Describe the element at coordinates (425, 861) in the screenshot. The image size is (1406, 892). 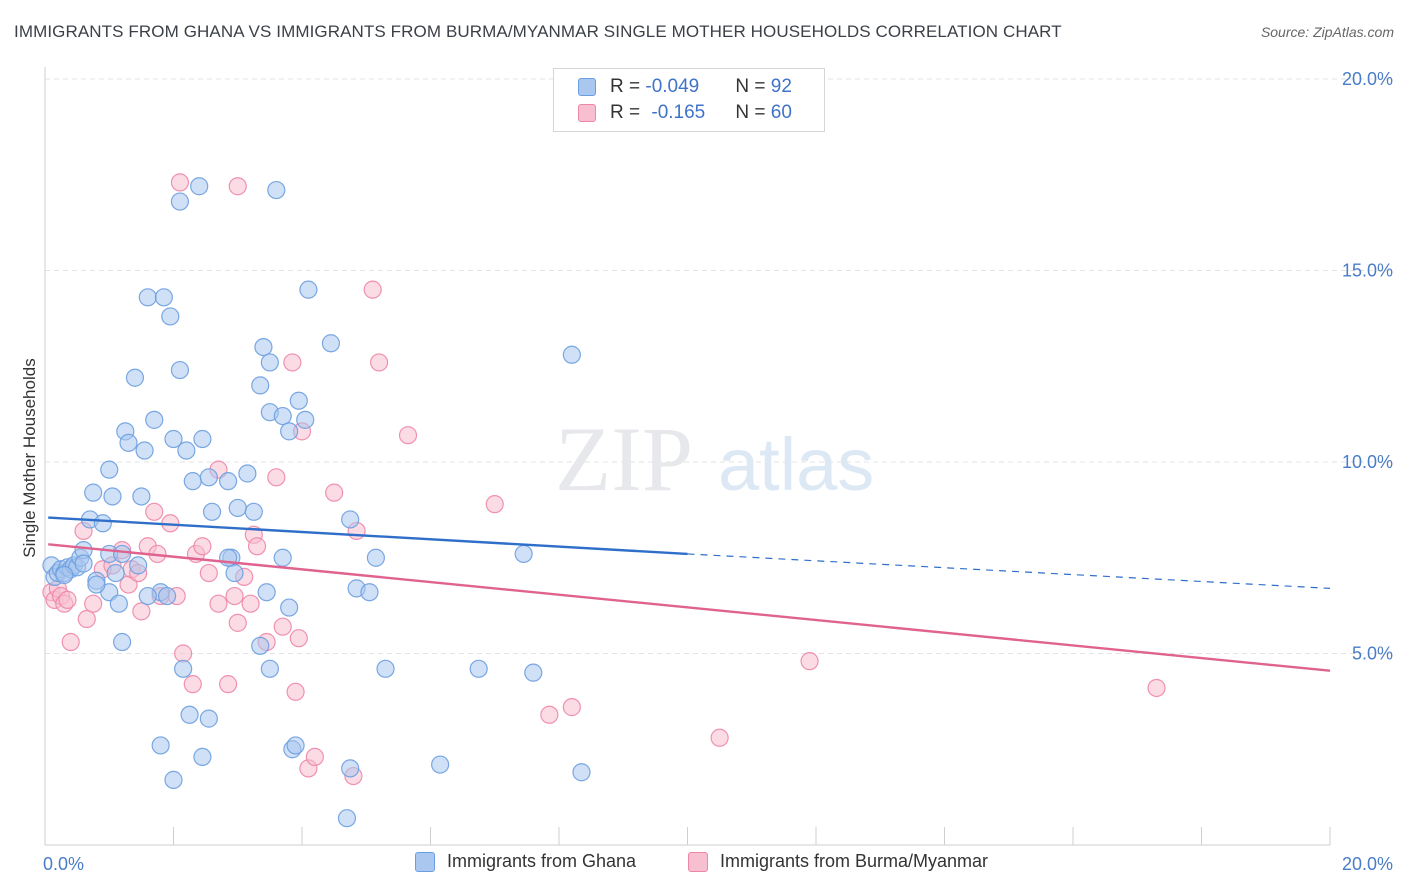
I see `ghana-swatch` at that location.